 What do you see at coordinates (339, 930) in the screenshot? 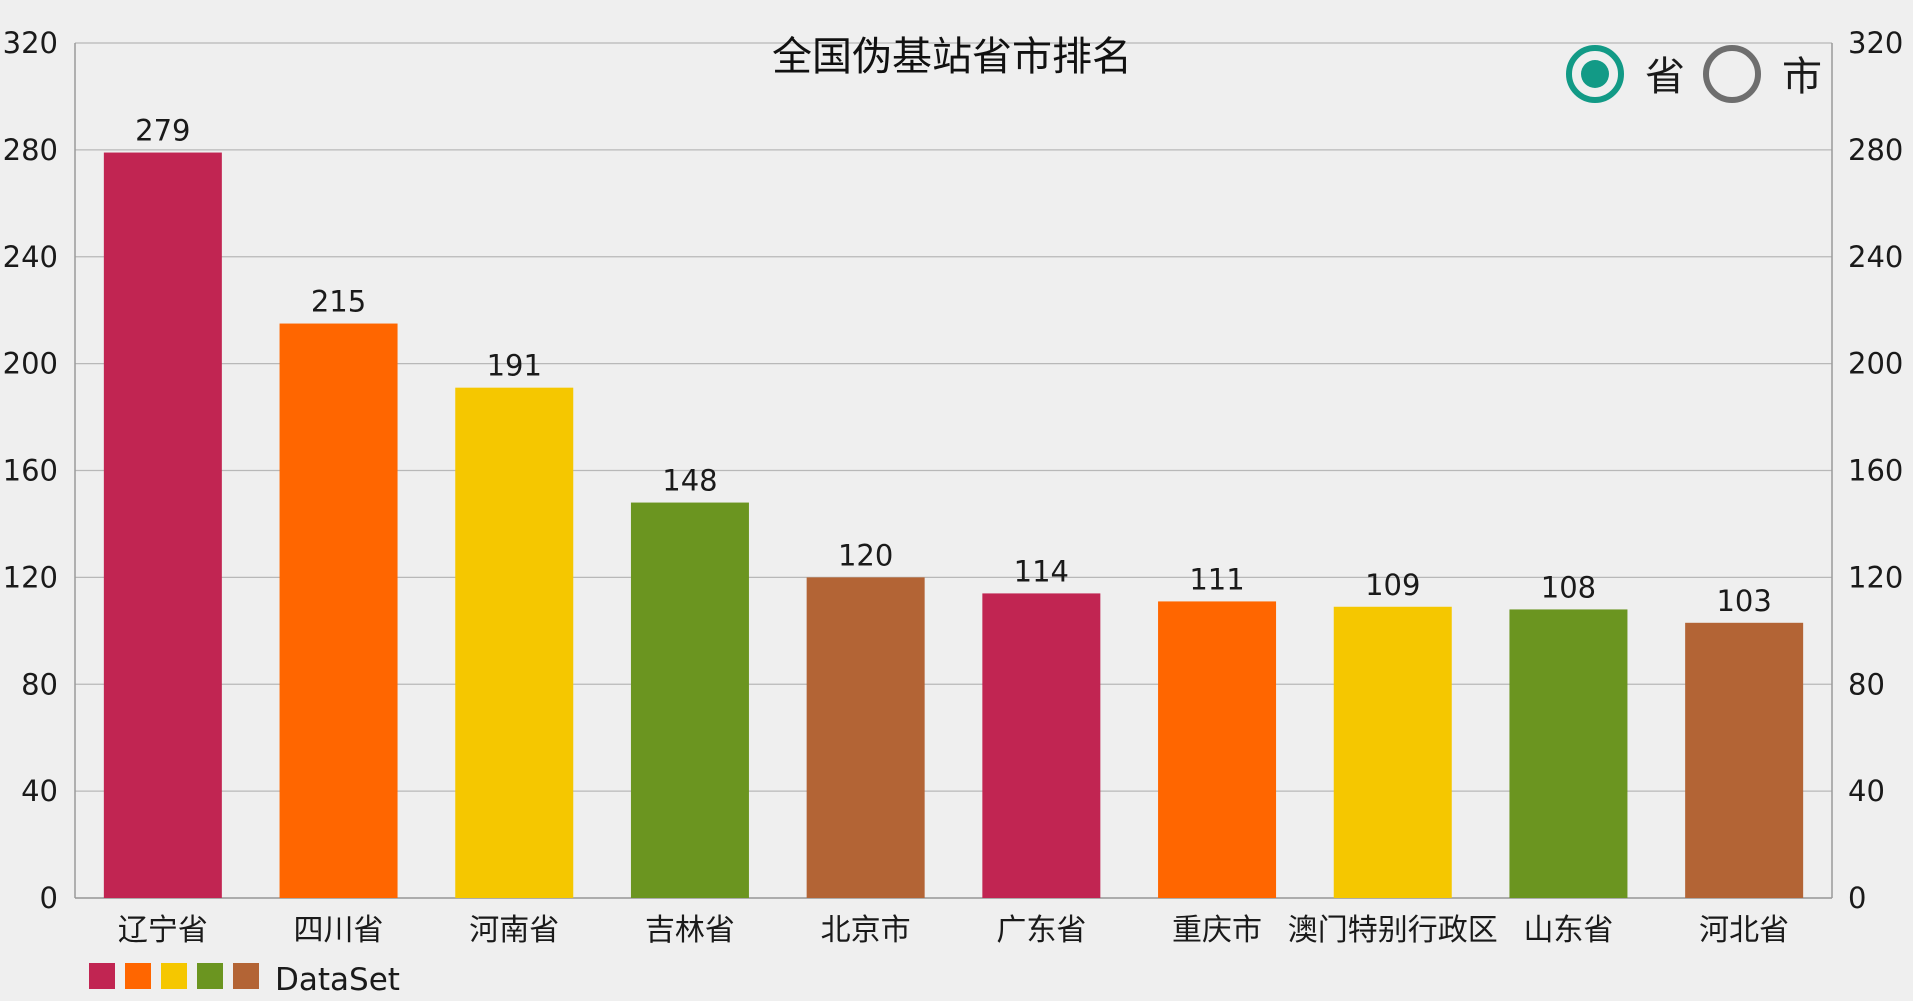
I see `x-category-label: 四川省` at bounding box center [339, 930].